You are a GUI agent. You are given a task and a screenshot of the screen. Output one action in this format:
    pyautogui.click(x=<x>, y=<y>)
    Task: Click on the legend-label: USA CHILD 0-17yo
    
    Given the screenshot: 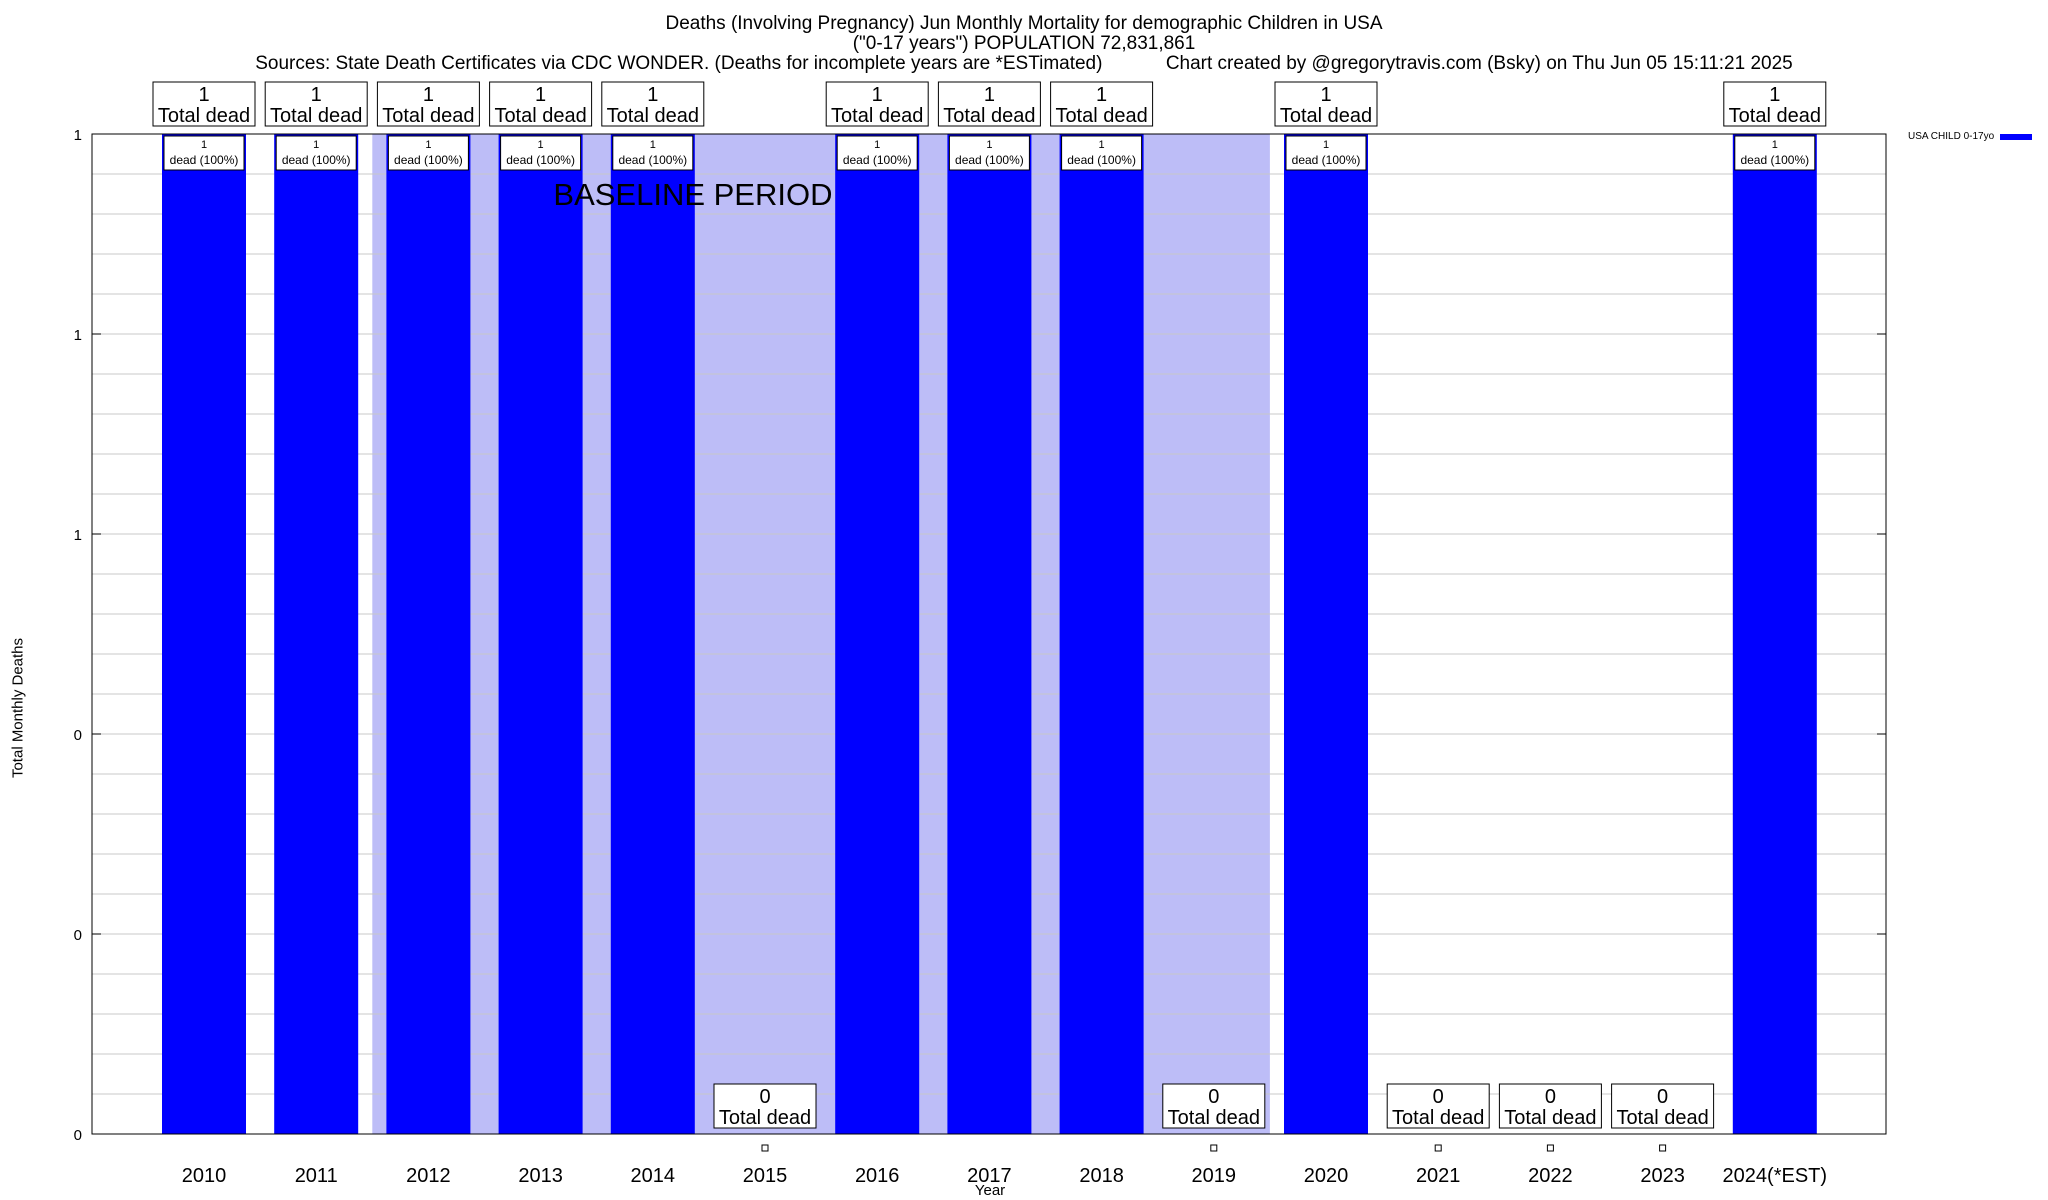 What is the action you would take?
    pyautogui.click(x=1951, y=136)
    